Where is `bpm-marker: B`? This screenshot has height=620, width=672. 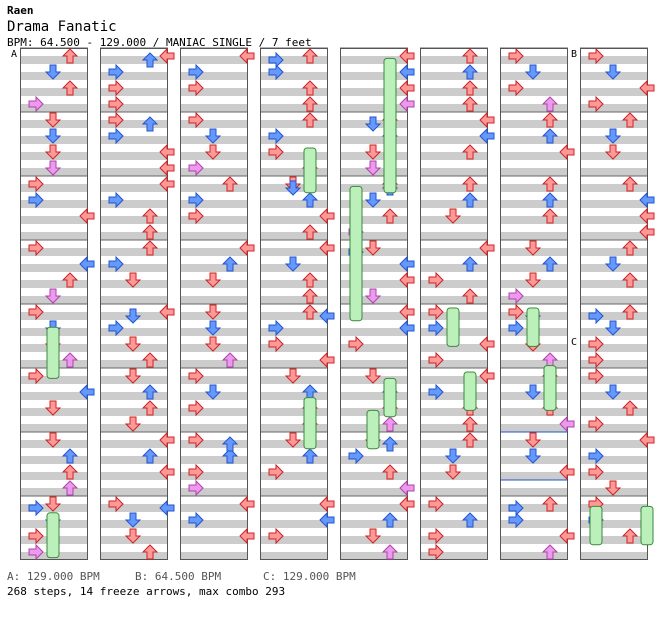
bpm-marker: B is located at coordinates (574, 54).